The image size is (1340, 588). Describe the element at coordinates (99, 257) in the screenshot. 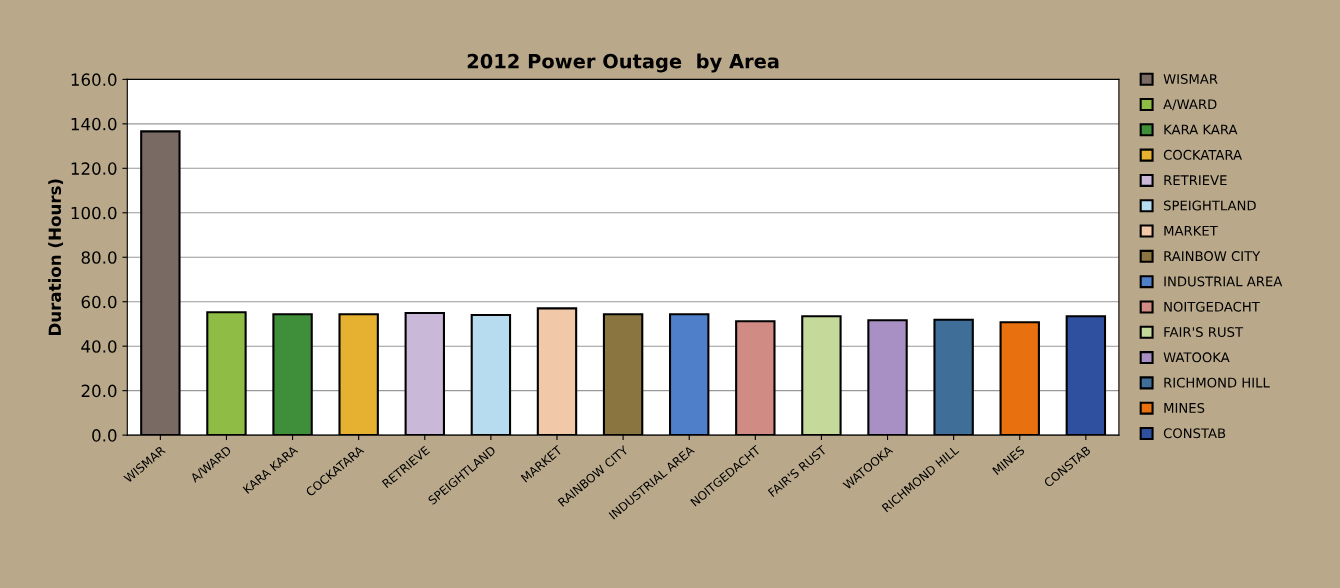

I see `y-tick-label: 80.0` at that location.